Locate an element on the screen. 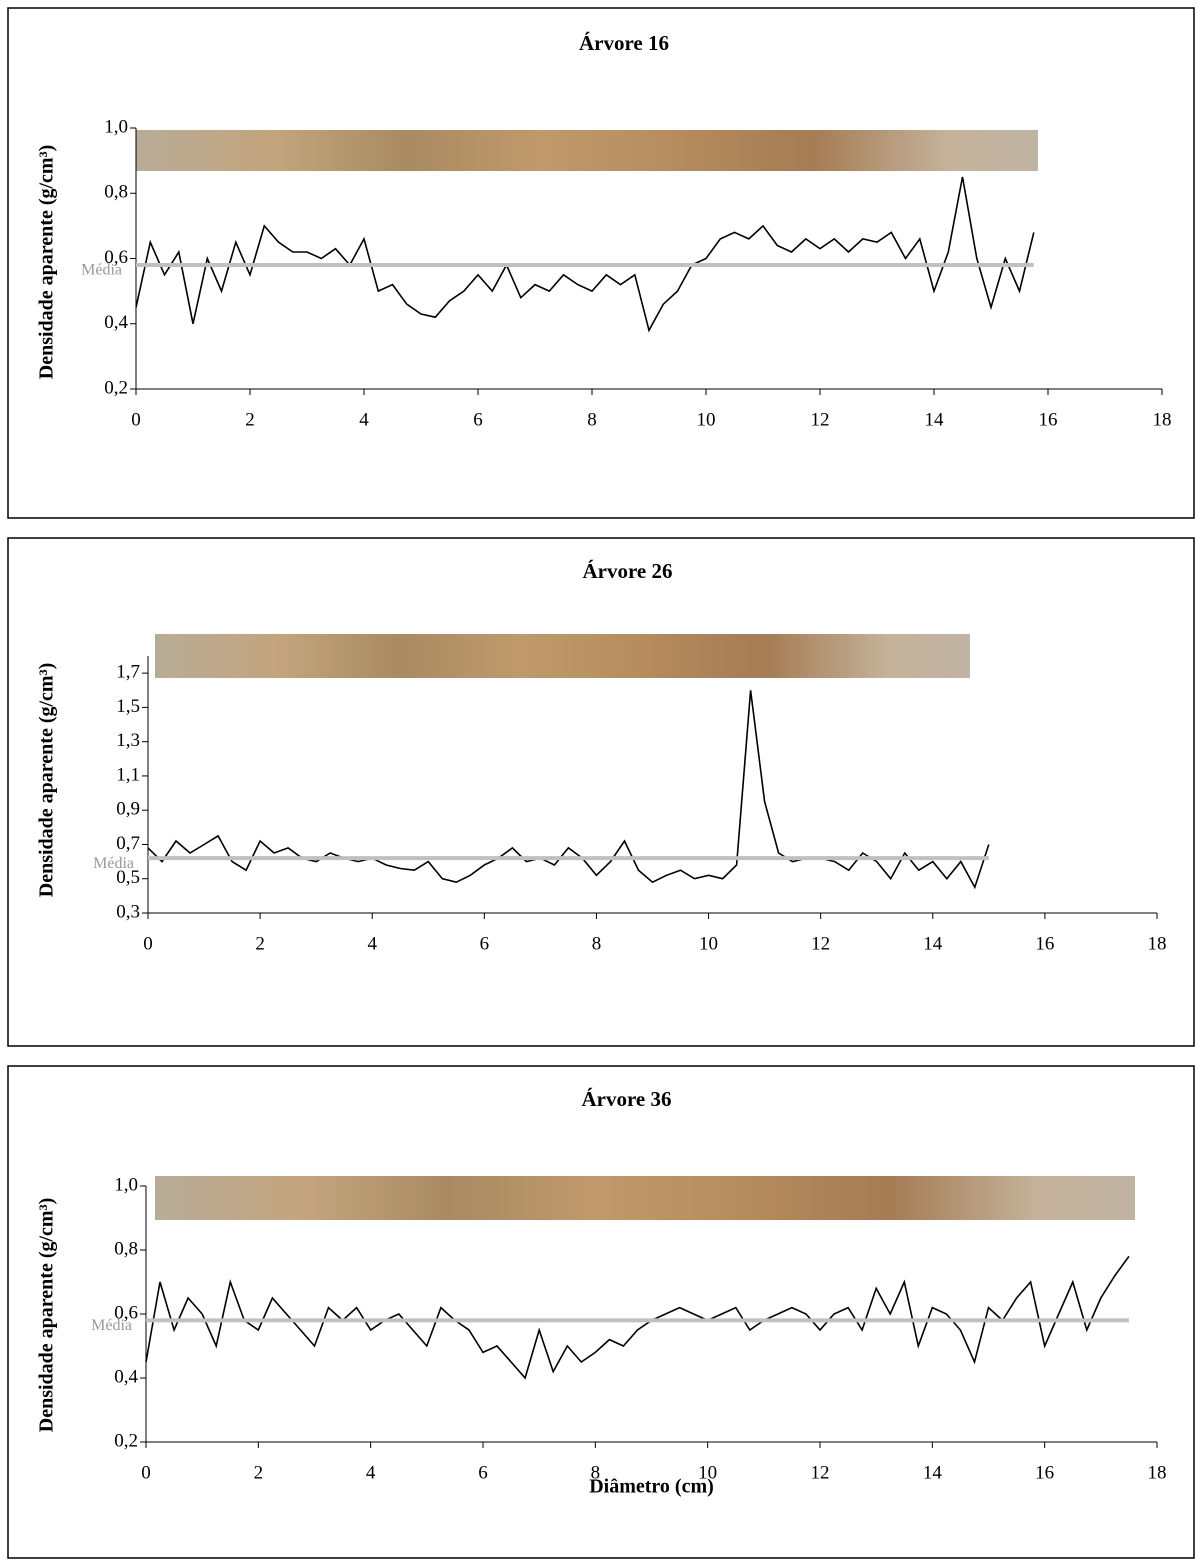 The height and width of the screenshot is (1566, 1197). y-tick-label: 1,5 is located at coordinates (128, 706).